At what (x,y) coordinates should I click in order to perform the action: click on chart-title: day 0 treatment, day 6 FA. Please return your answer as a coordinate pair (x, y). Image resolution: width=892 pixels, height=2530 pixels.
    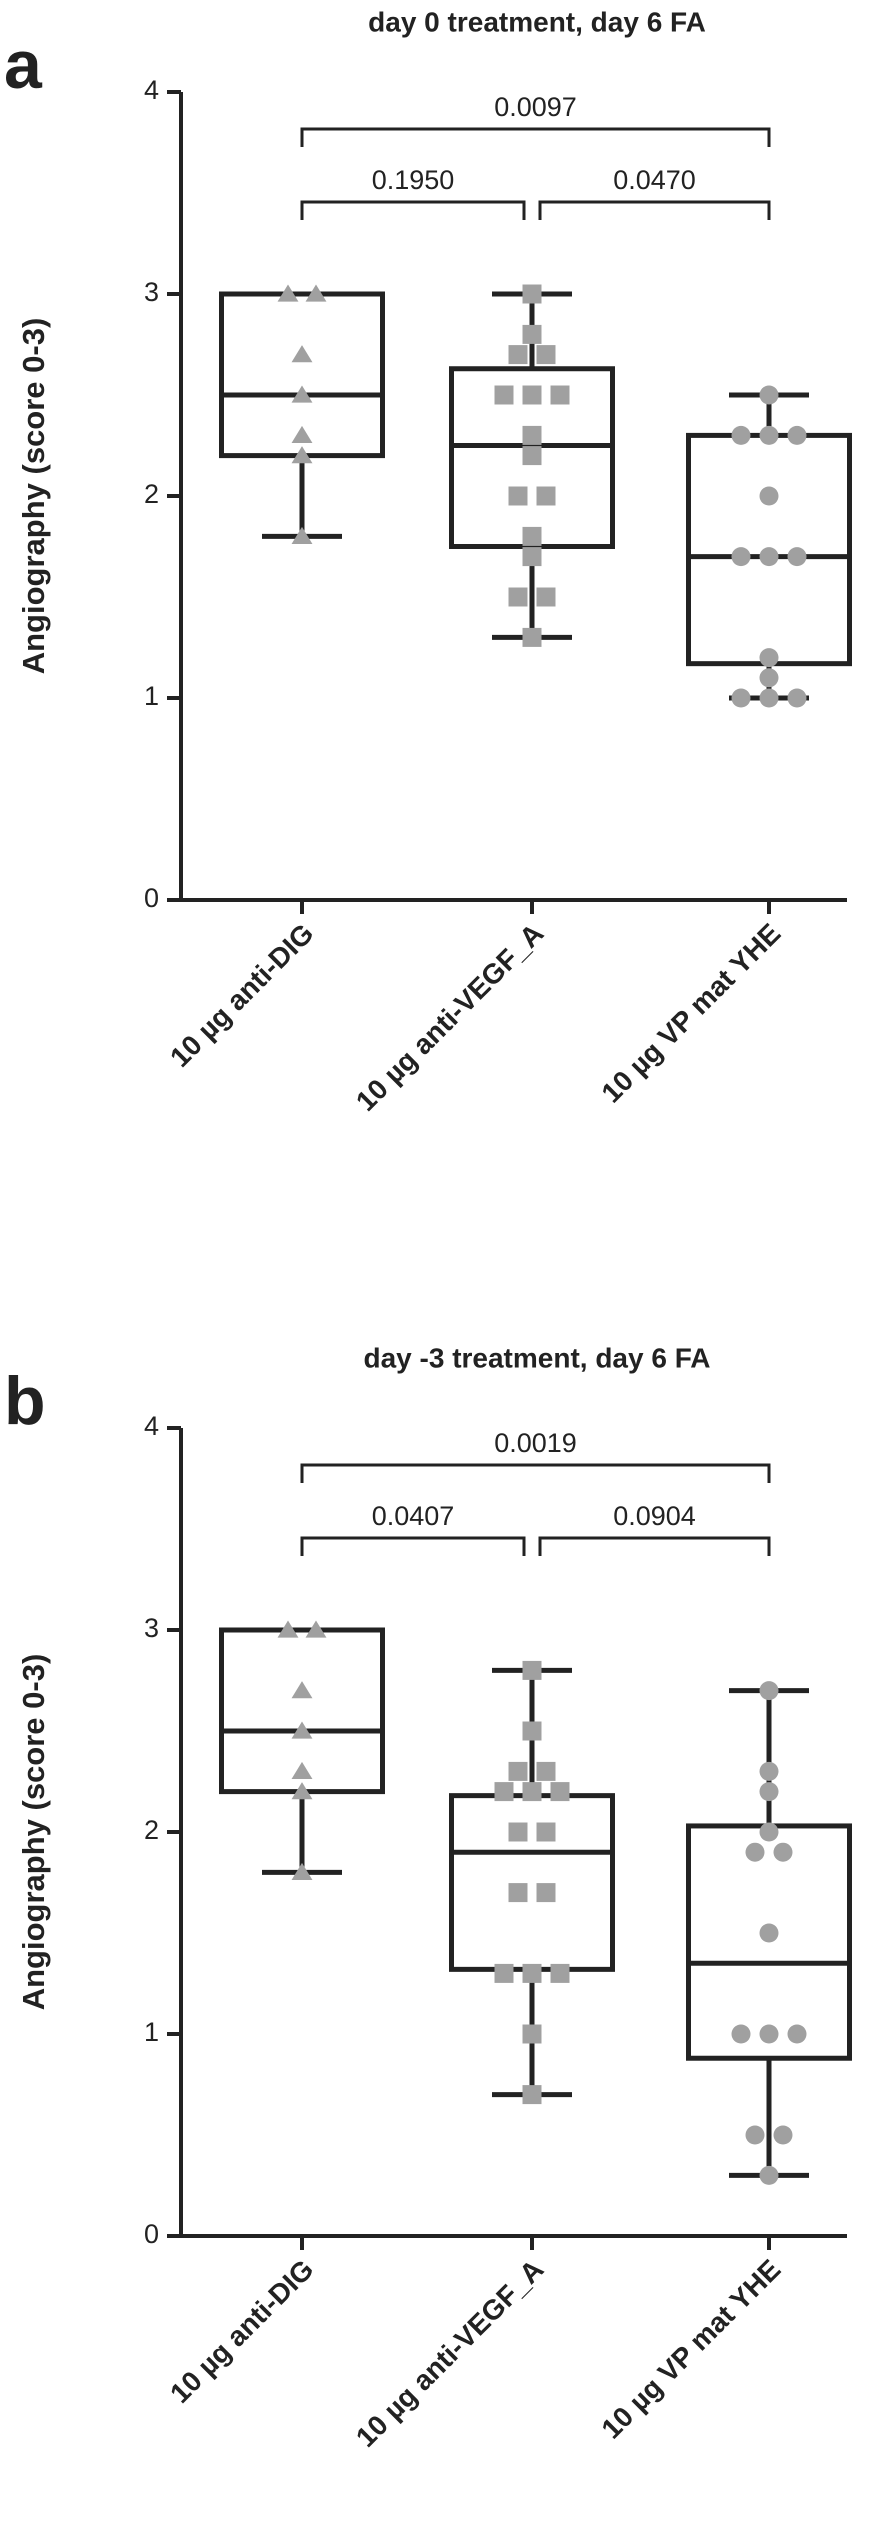
    Looking at the image, I should click on (537, 21).